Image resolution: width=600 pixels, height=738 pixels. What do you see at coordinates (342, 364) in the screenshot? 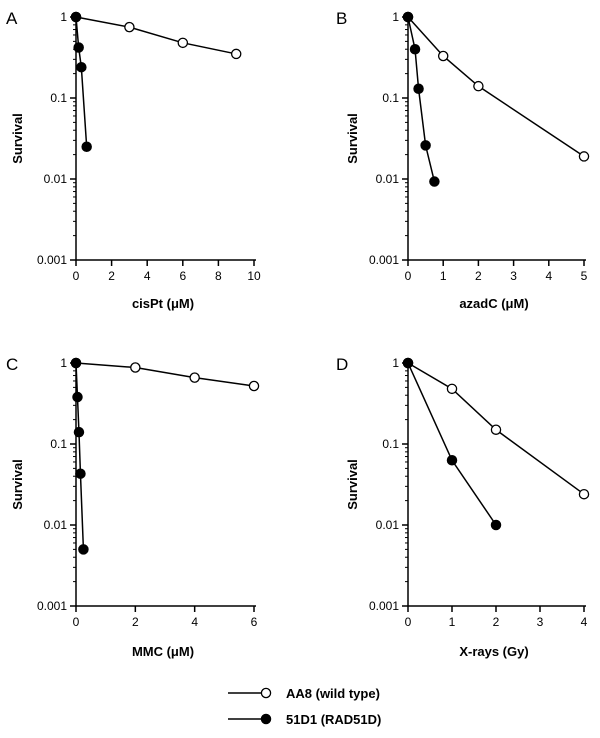
I see `panel-letter: D` at bounding box center [342, 364].